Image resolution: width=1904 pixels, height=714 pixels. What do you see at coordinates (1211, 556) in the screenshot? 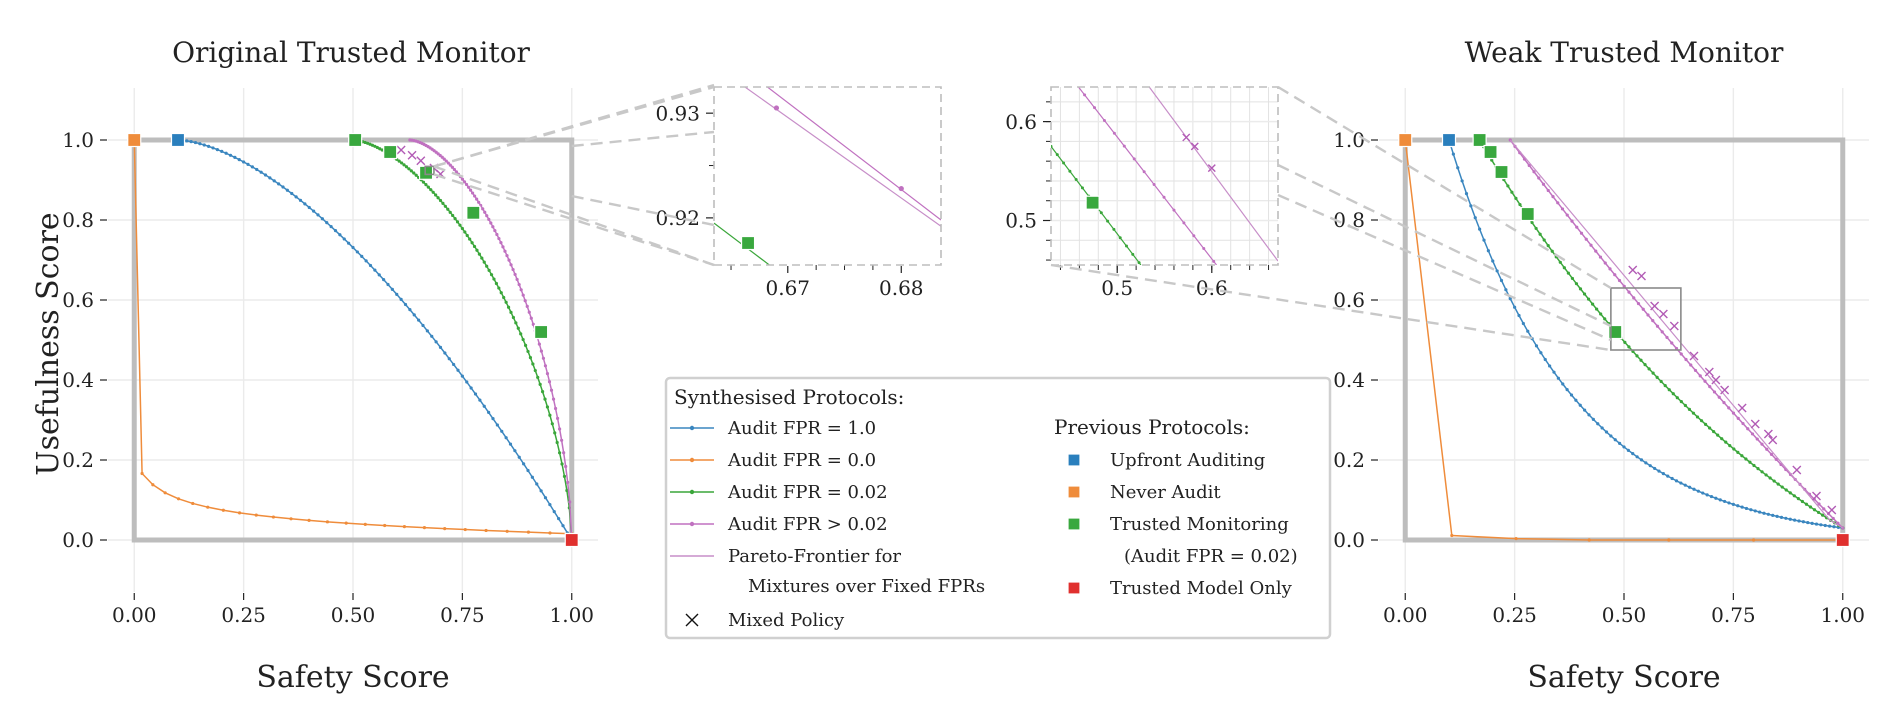
I see `legend-label-continued: (Audit FPR = 0.02)` at bounding box center [1211, 556].